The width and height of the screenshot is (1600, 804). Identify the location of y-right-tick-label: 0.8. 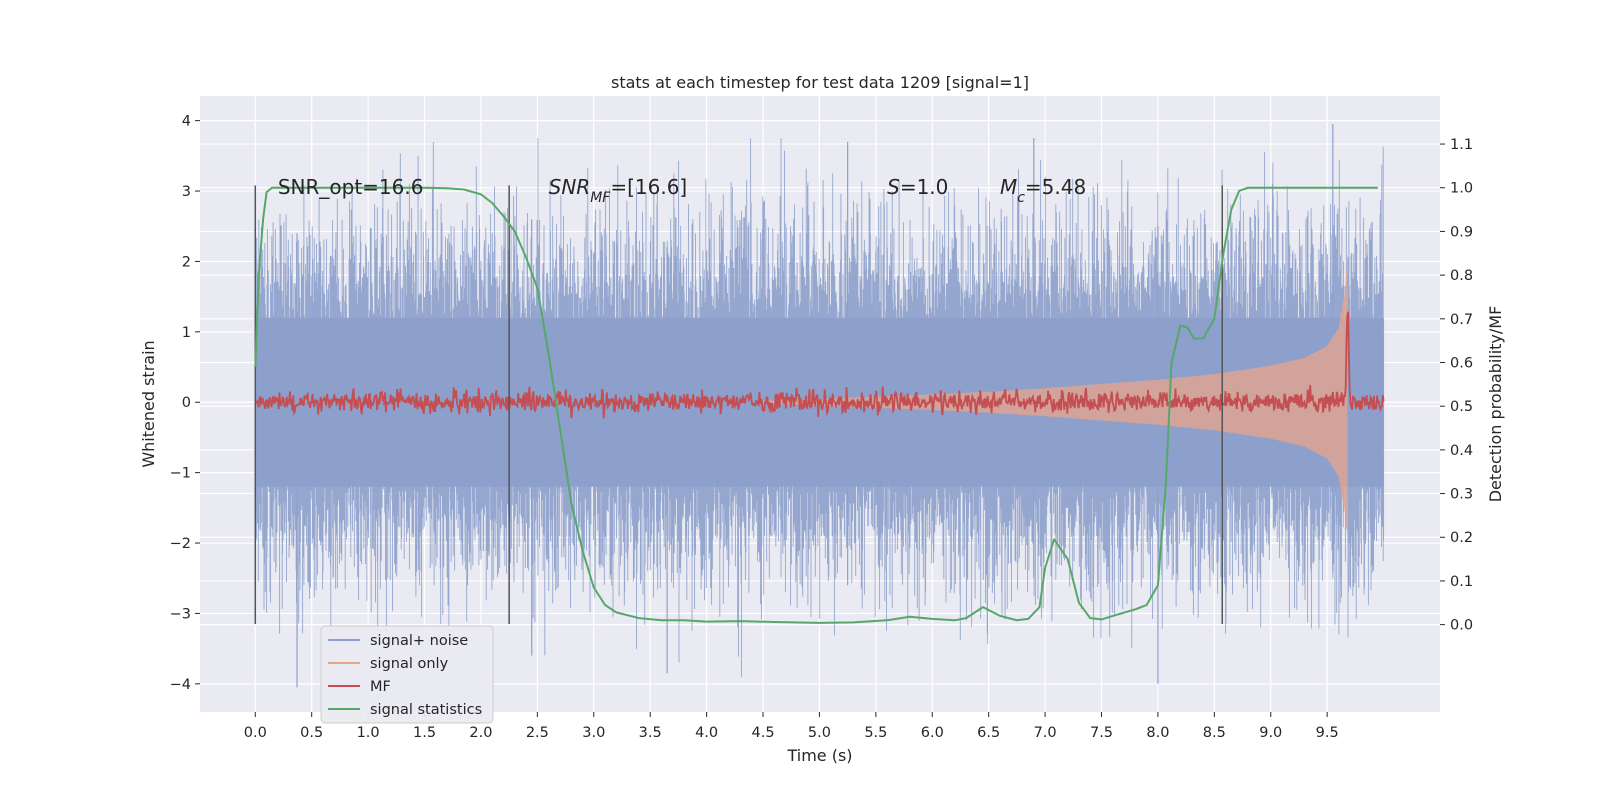
(1461, 276).